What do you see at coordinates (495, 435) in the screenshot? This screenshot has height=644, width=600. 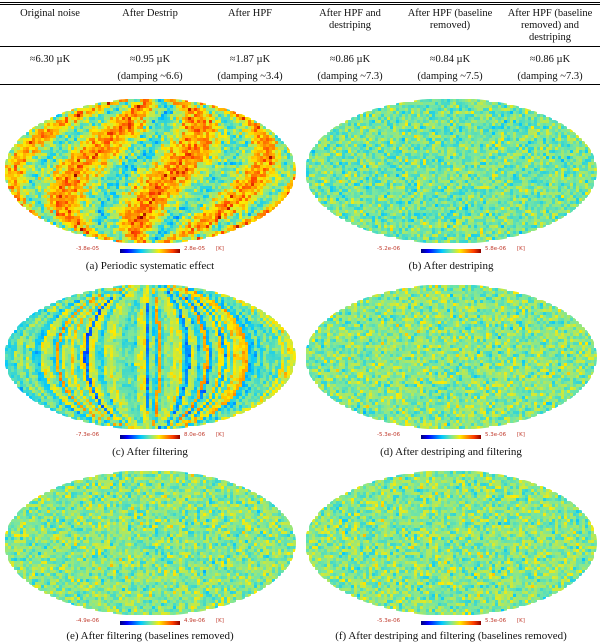 I see `colorbar-max-panel-d: 5.3e-06` at bounding box center [495, 435].